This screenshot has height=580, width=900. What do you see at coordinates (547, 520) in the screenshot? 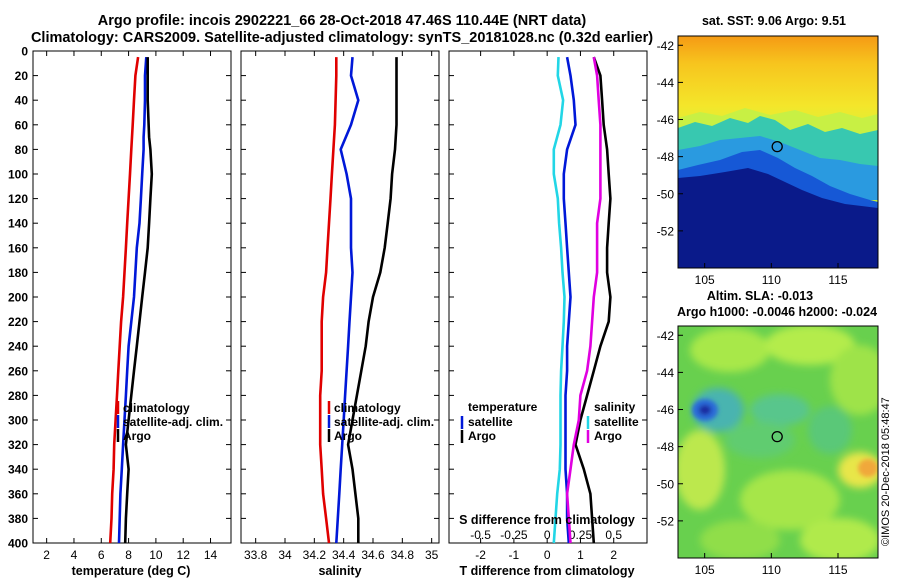
I see `s-difference-axis-label: S difference from climatology` at bounding box center [547, 520].